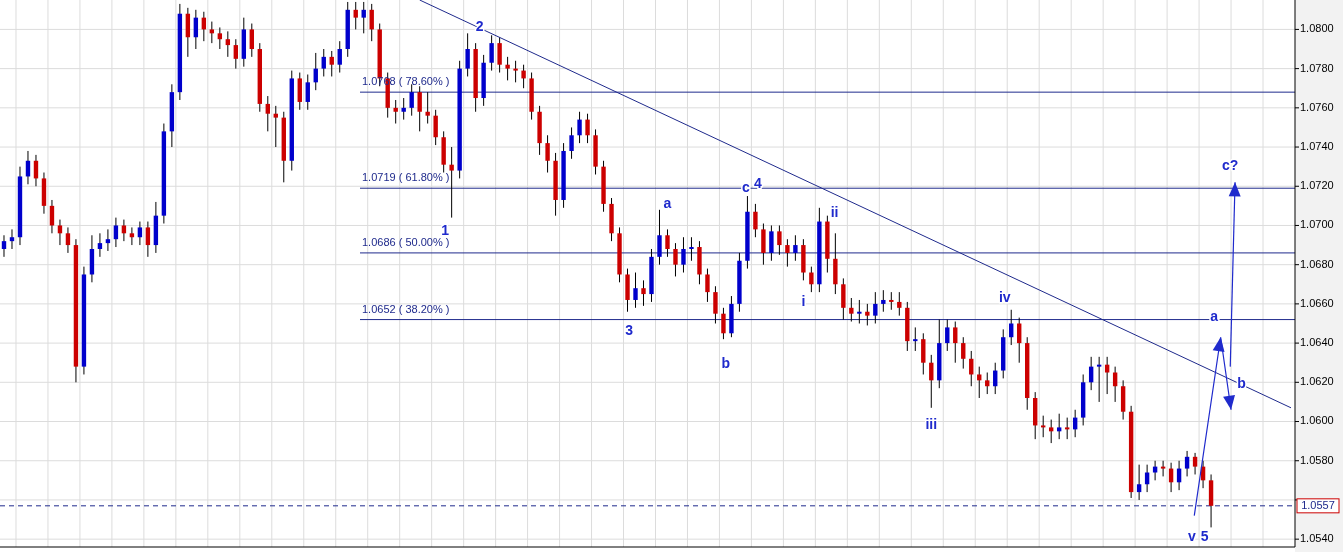 This screenshot has height=552, width=1343. Describe the element at coordinates (1317, 342) in the screenshot. I see `y-tick-label: 1.0640` at that location.